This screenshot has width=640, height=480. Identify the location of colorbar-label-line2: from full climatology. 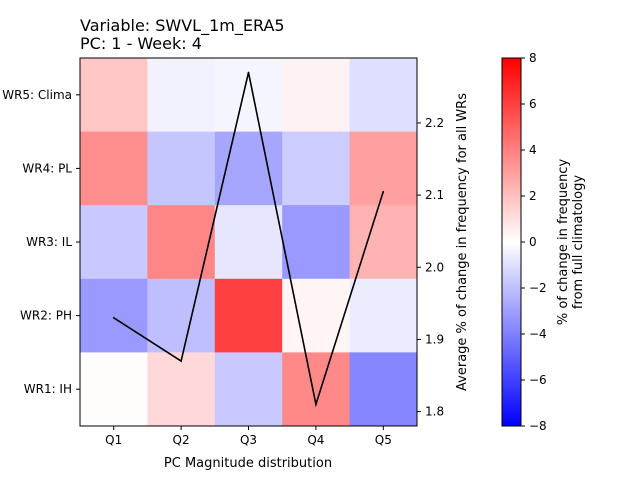
(578, 242).